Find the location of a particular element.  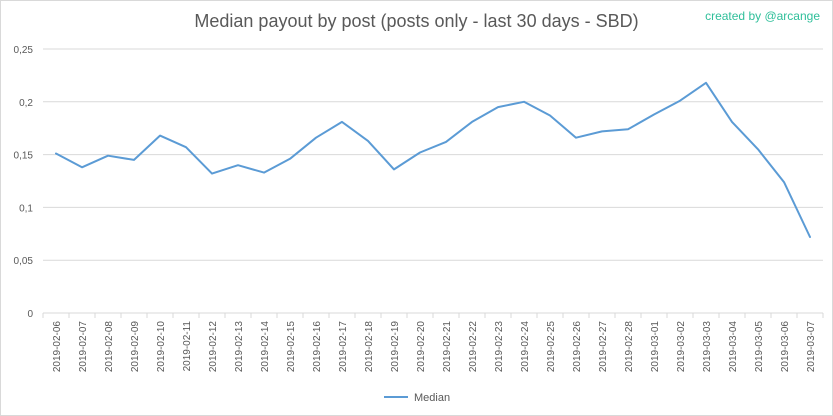

x-tick-label: 2019-02-13 is located at coordinates (239, 347).